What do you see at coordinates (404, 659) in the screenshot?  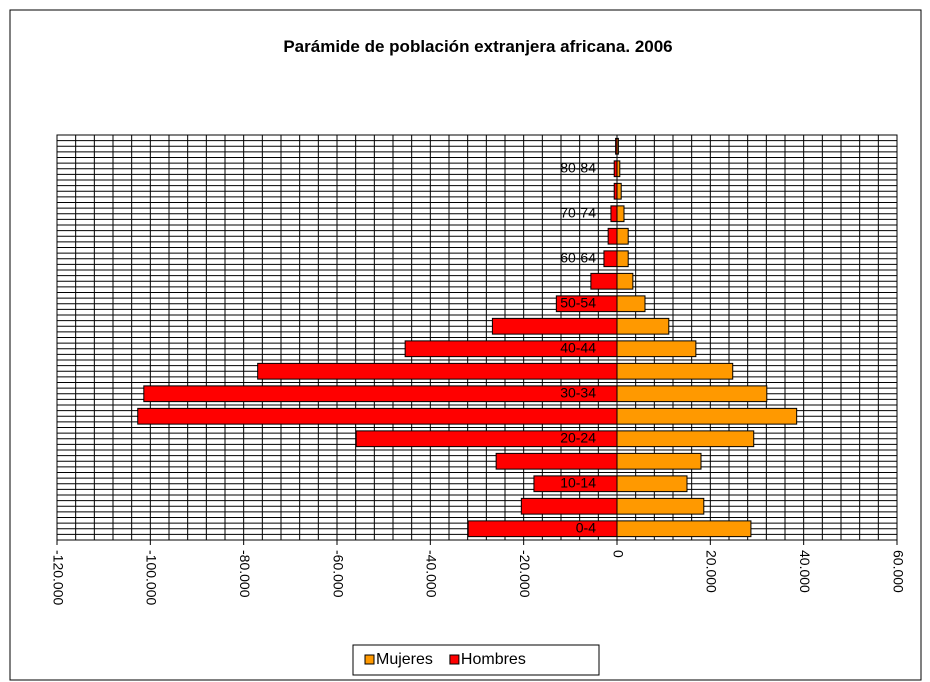 I see `legend-label: Mujeres` at bounding box center [404, 659].